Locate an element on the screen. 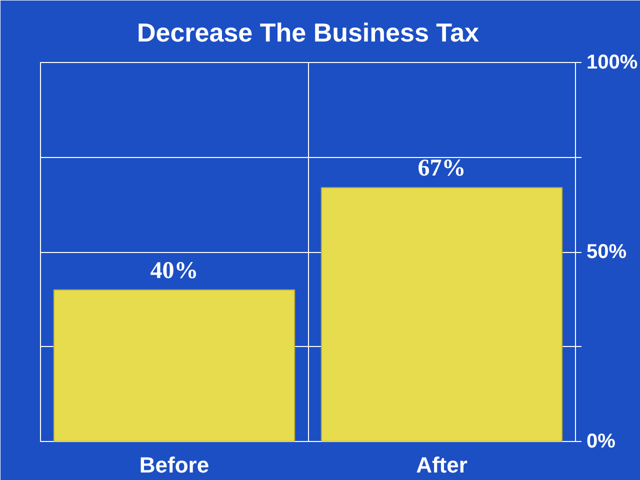 Image resolution: width=640 pixels, height=480 pixels. y-tick-label: 50% is located at coordinates (606, 252).